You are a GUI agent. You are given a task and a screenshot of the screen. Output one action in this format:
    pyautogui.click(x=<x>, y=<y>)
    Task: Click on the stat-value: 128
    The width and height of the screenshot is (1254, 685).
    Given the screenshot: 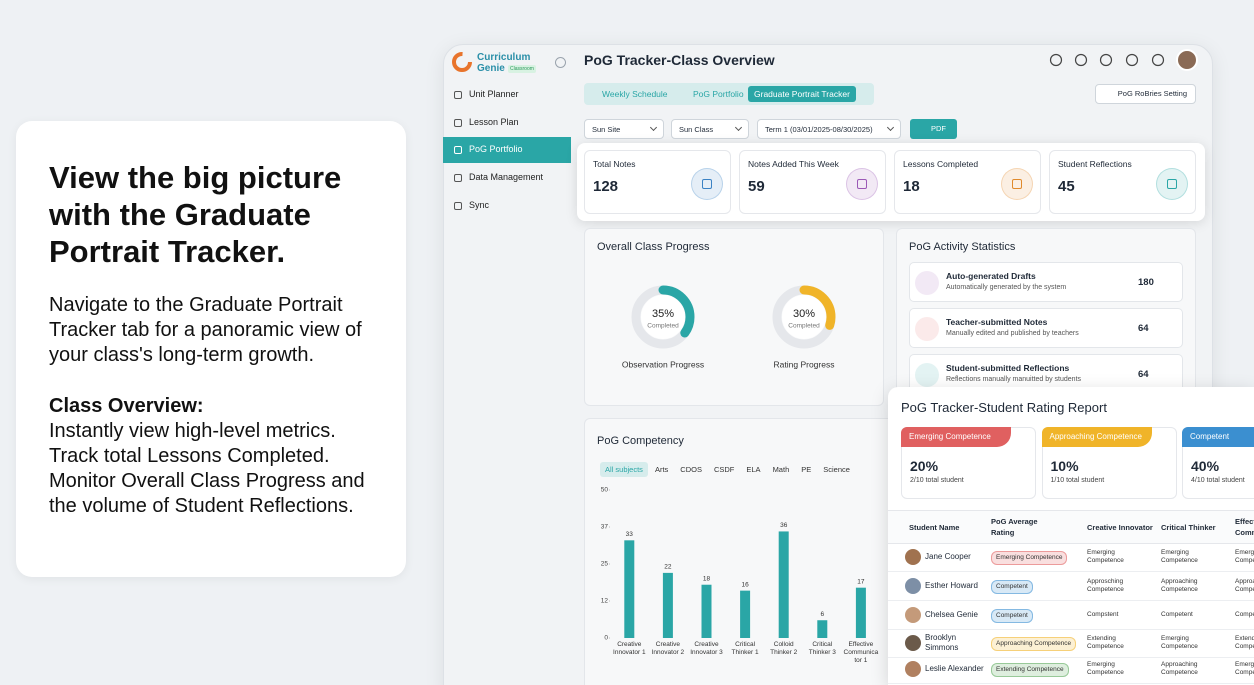 What is the action you would take?
    pyautogui.click(x=606, y=186)
    